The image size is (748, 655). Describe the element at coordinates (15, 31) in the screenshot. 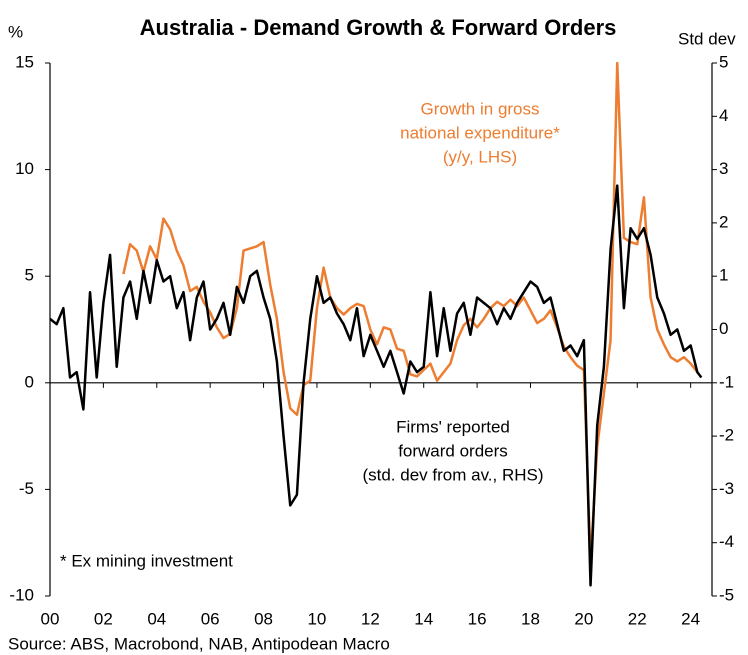

I see `y-unit: %` at that location.